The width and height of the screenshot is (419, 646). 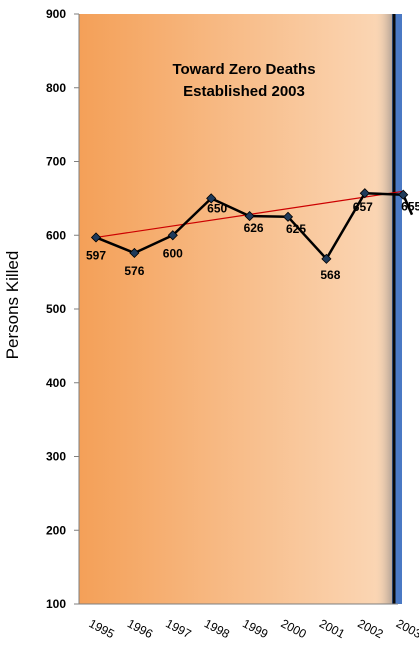 I want to click on data-label: 597, so click(x=96, y=255).